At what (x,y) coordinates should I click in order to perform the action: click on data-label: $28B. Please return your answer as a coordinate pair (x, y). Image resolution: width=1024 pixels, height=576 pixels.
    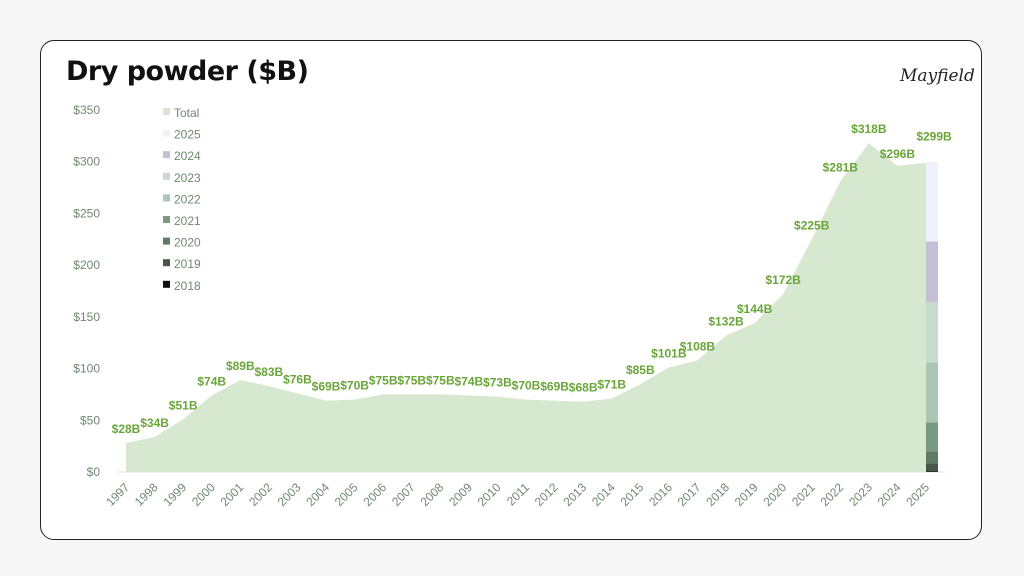
    Looking at the image, I should click on (126, 429).